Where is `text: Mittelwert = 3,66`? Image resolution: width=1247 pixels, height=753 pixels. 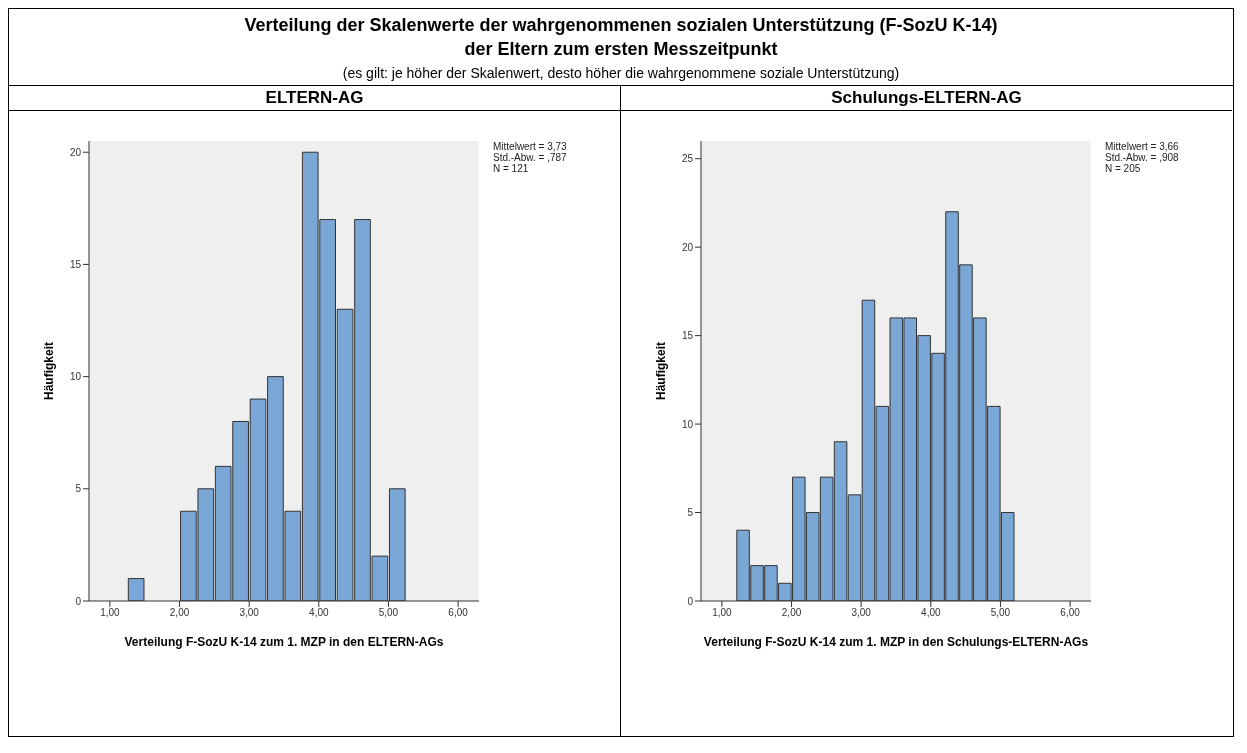
text: Mittelwert = 3,66 is located at coordinates (1142, 146).